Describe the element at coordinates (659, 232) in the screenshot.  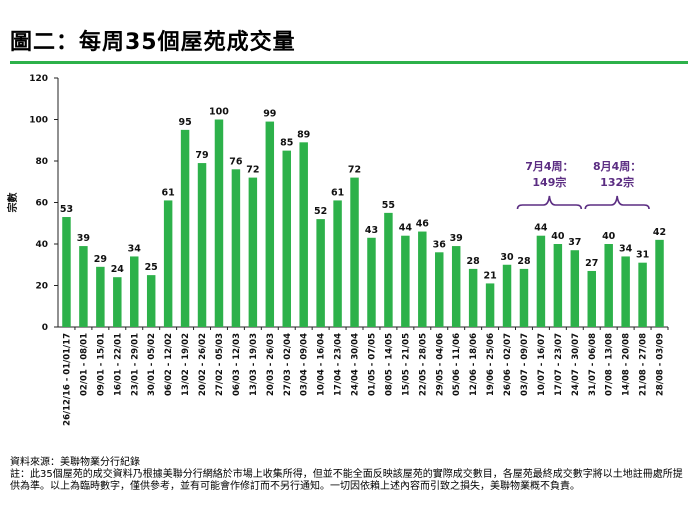
I see `bar-value-label: 42` at that location.